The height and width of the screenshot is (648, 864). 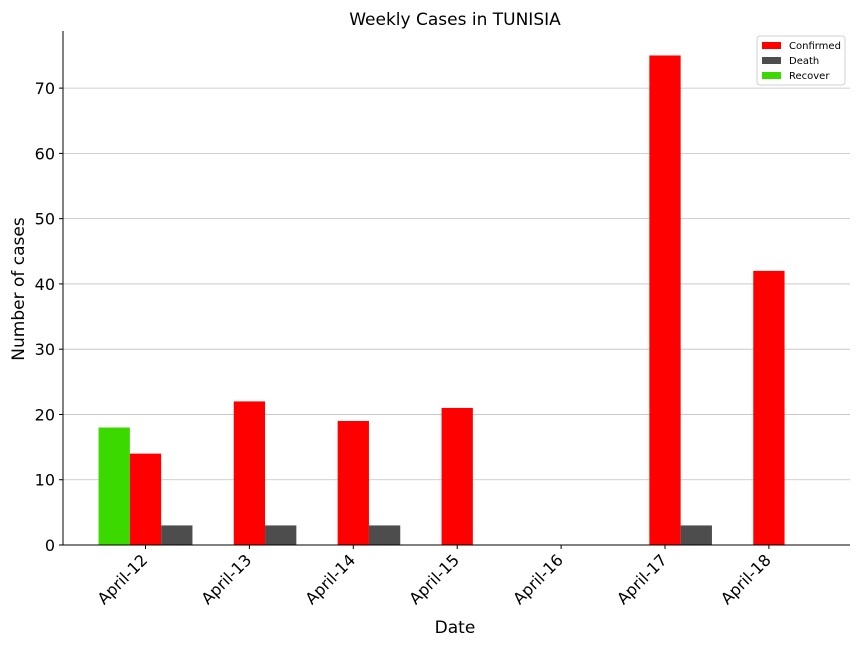 I want to click on legend: Confirmed Death Recover, so click(x=801, y=60).